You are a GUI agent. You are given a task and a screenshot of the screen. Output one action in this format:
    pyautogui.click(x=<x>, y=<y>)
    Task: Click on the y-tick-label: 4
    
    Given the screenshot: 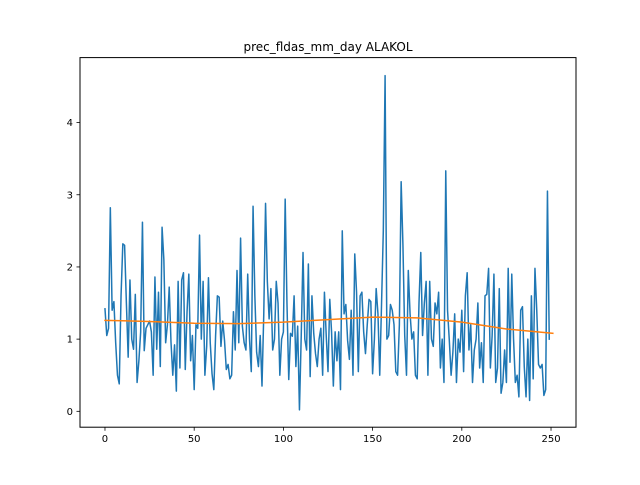 What is the action you would take?
    pyautogui.click(x=70, y=123)
    